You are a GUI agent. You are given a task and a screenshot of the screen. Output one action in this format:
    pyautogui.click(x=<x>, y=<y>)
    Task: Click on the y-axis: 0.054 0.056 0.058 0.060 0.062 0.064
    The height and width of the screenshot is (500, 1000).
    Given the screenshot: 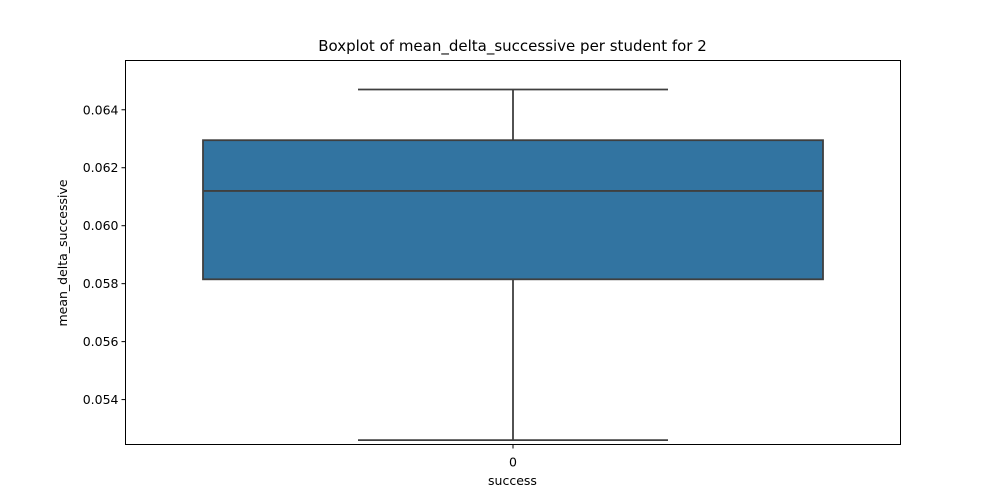 What is the action you would take?
    pyautogui.click(x=104, y=254)
    